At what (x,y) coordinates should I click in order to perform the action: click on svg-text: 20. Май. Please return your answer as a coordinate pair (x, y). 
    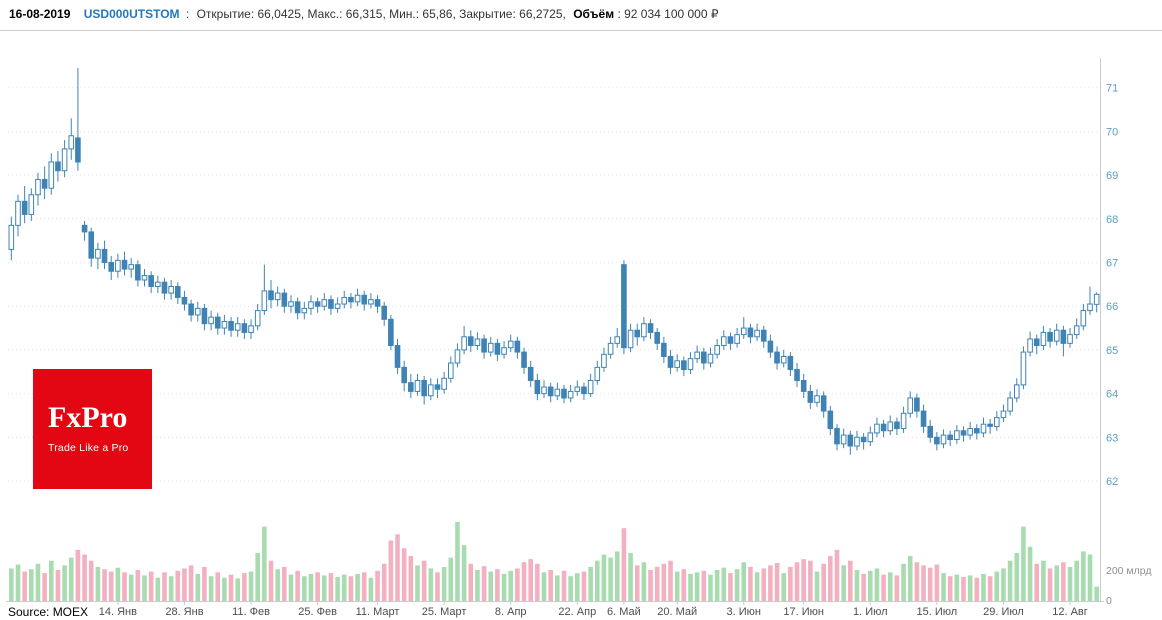
    Looking at the image, I should click on (677, 612).